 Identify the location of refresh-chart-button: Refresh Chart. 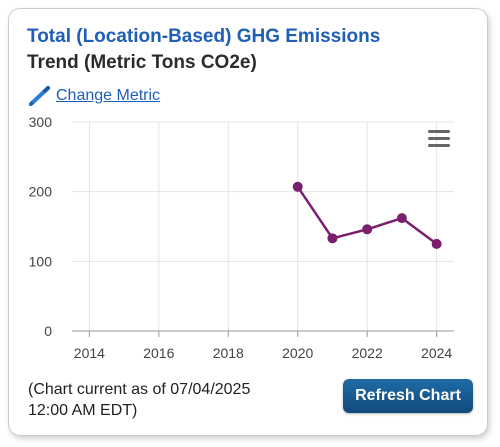
(408, 396).